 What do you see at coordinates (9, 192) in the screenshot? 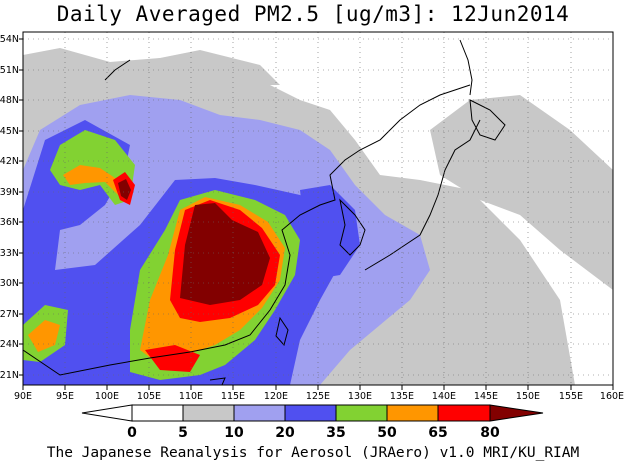
I see `lat-tick-label: 39N` at bounding box center [9, 192].